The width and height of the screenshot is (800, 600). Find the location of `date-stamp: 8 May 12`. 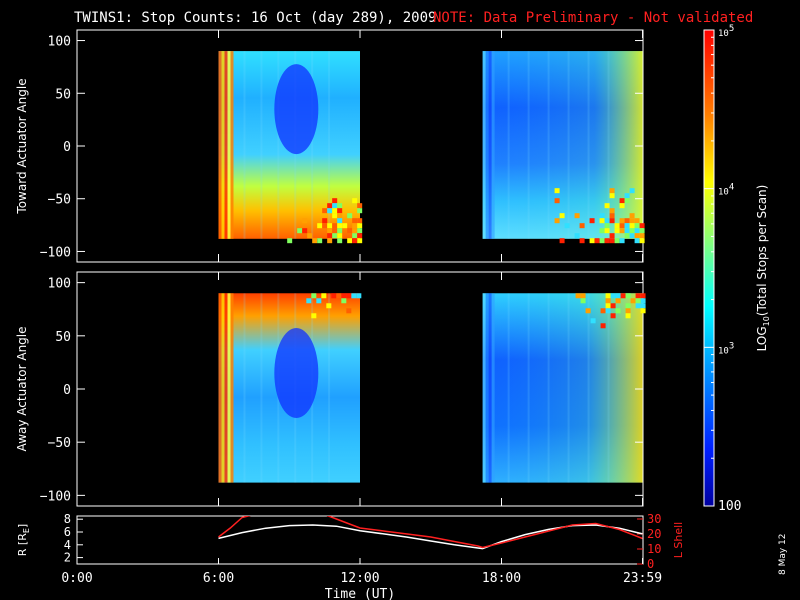

date-stamp: 8 May 12 is located at coordinates (783, 554).